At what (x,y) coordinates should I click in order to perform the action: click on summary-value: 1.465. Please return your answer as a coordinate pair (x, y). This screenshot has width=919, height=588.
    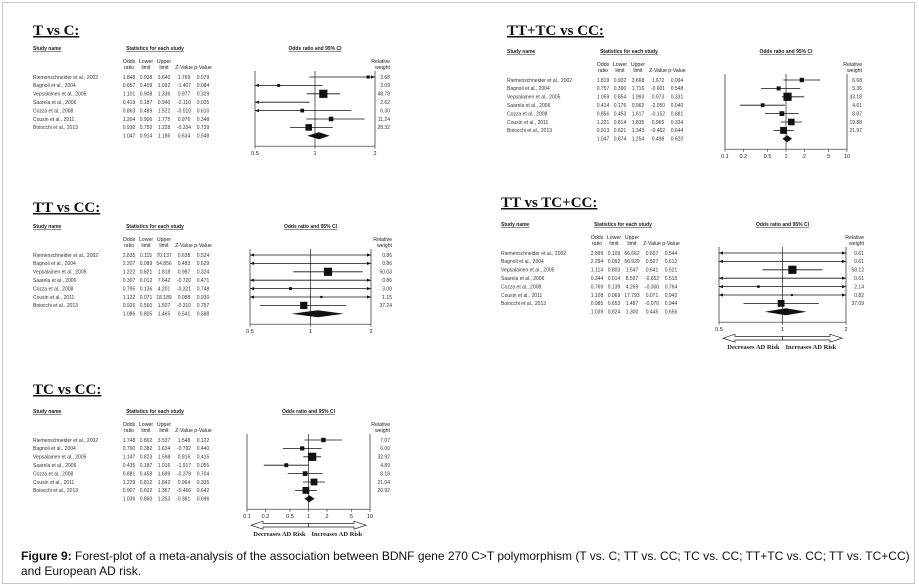
    Looking at the image, I should click on (164, 315).